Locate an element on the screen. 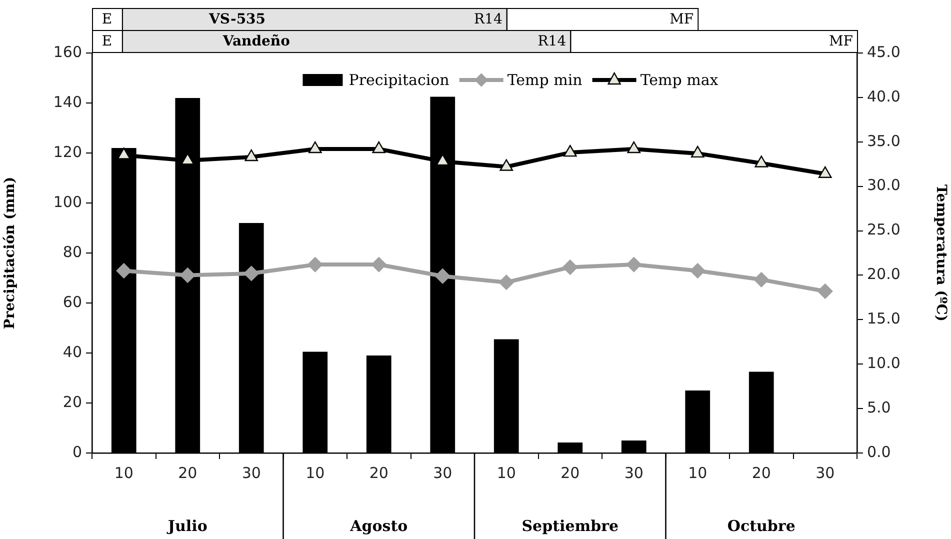 Image resolution: width=951 pixels, height=539 pixels. y-tick-label: 40 is located at coordinates (72, 351).